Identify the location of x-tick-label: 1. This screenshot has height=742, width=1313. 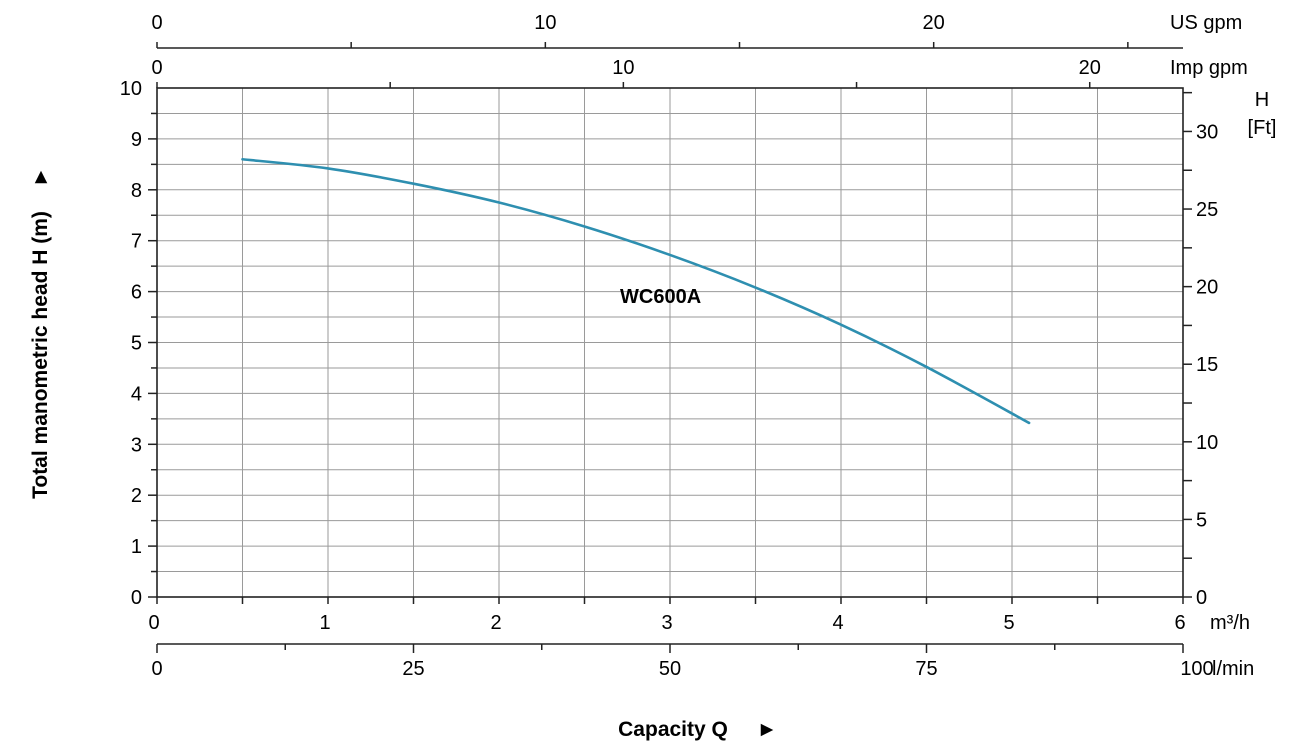
(324, 623).